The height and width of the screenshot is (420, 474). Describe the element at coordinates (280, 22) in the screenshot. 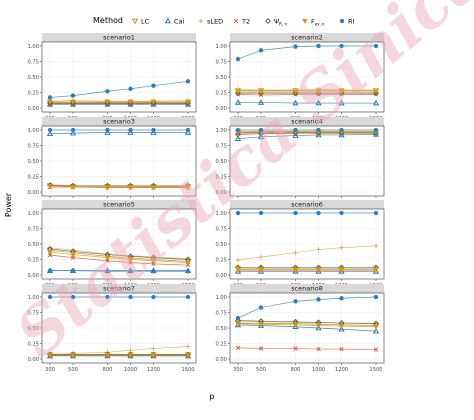

I see `legend-label: ΨR, n` at that location.